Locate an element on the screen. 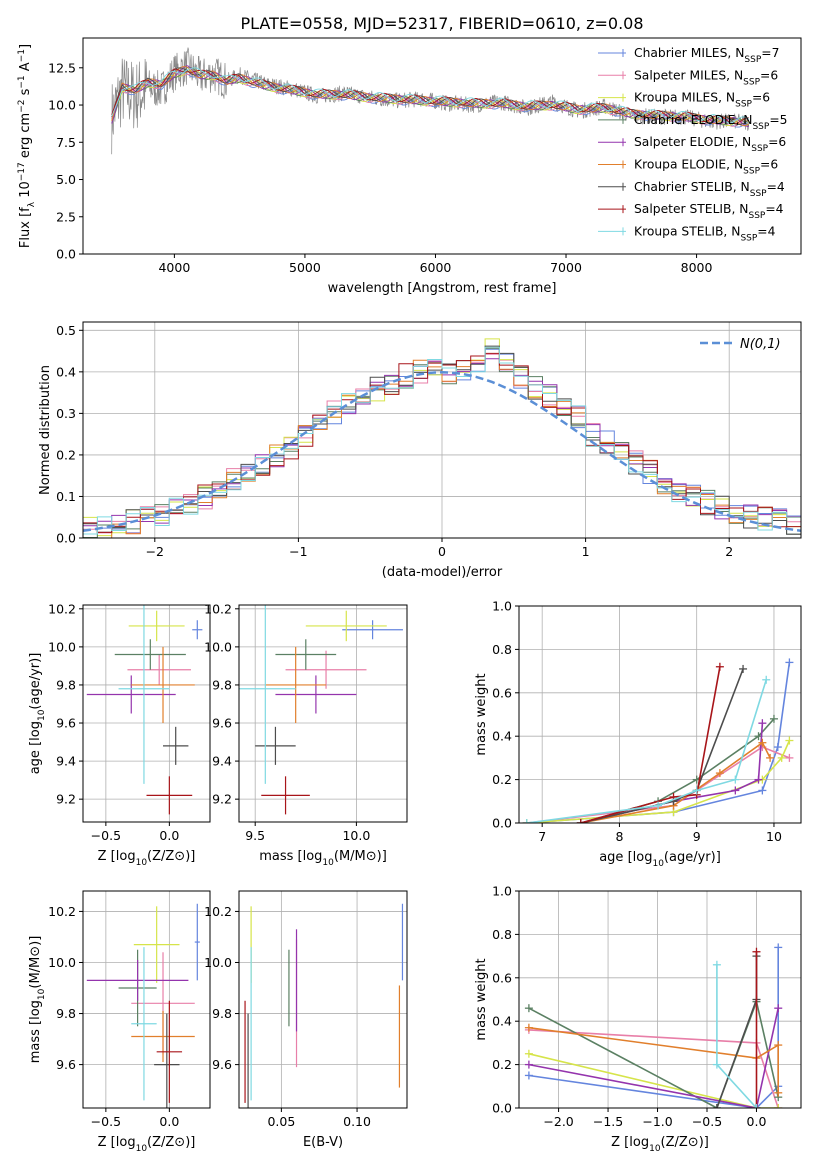 The image size is (819, 1170). residuals-xtick-label: 1 is located at coordinates (586, 551).